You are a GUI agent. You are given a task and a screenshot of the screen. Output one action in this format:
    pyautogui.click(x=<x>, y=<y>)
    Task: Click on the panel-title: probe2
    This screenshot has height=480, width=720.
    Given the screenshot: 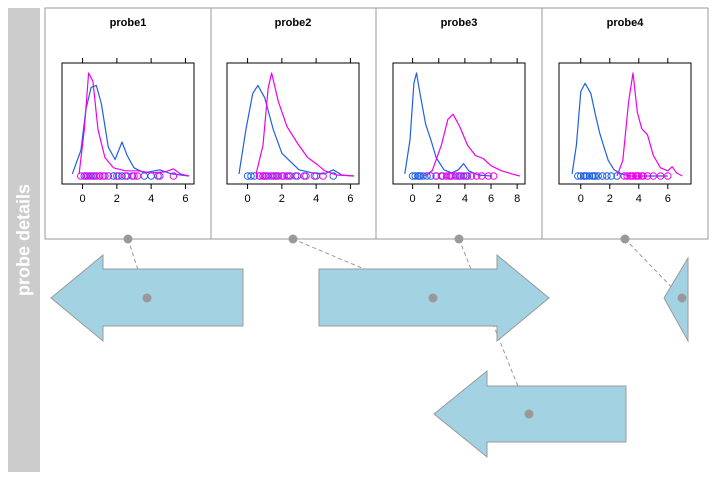 What is the action you would take?
    pyautogui.click(x=293, y=23)
    